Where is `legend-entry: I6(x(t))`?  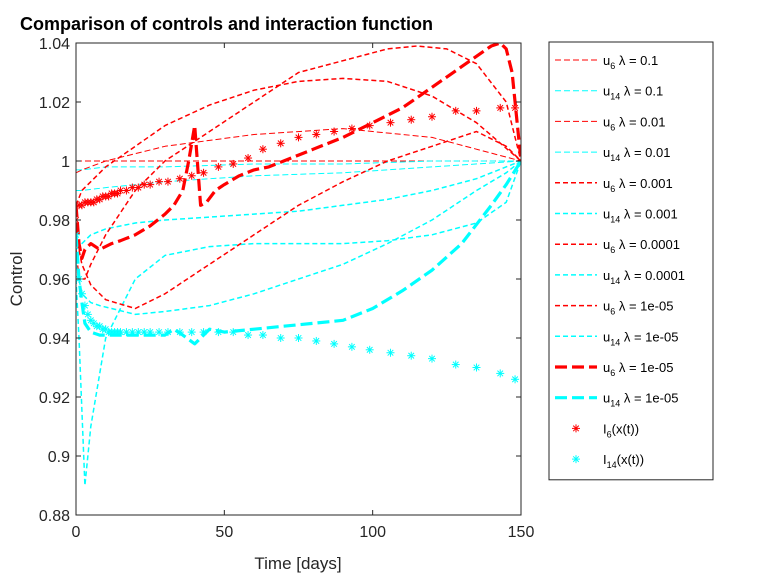
legend-entry: I6(x(t)) is located at coordinates (605, 430).